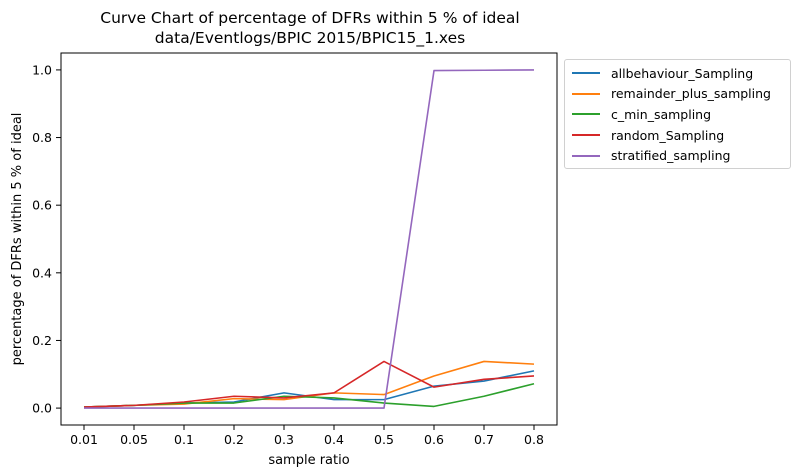 The image size is (802, 476). I want to click on y-axis-ticks: 0.0 0.2 0.4 0.6 0.8 1.0, so click(46, 239).